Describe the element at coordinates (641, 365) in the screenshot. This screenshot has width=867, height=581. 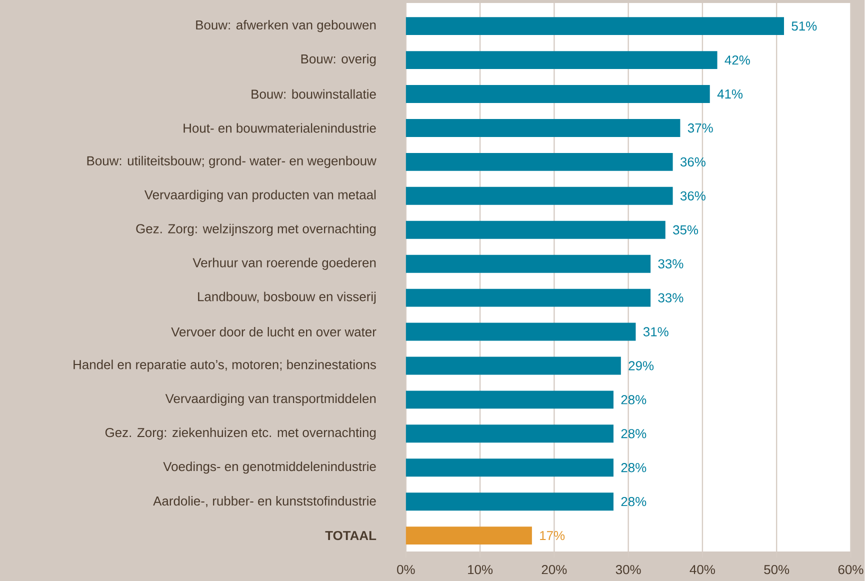
I see `data-label: 29%` at that location.